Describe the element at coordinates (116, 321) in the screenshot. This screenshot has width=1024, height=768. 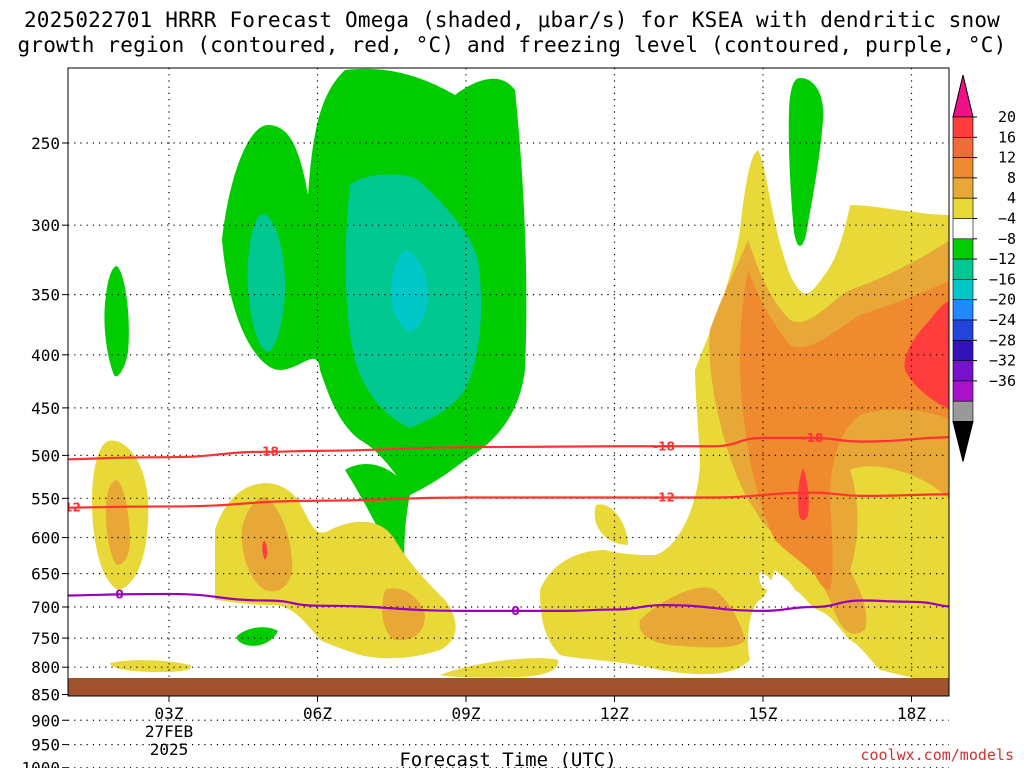
I see `omega-area-green-small-left` at that location.